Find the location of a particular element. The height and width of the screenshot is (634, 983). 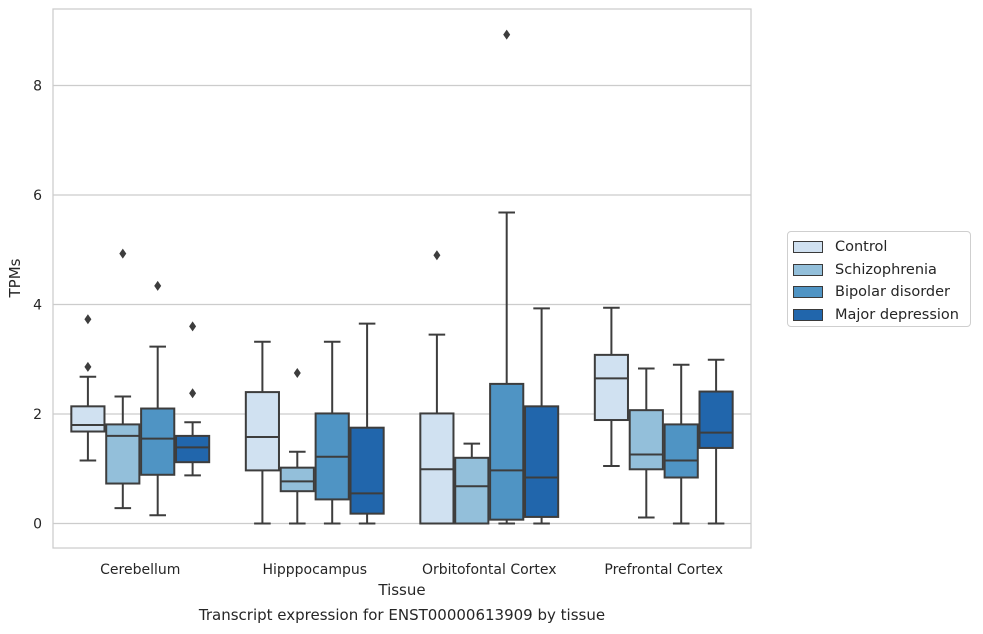

y-tick-labels: 0 2 4 6 8 is located at coordinates (37, 306).